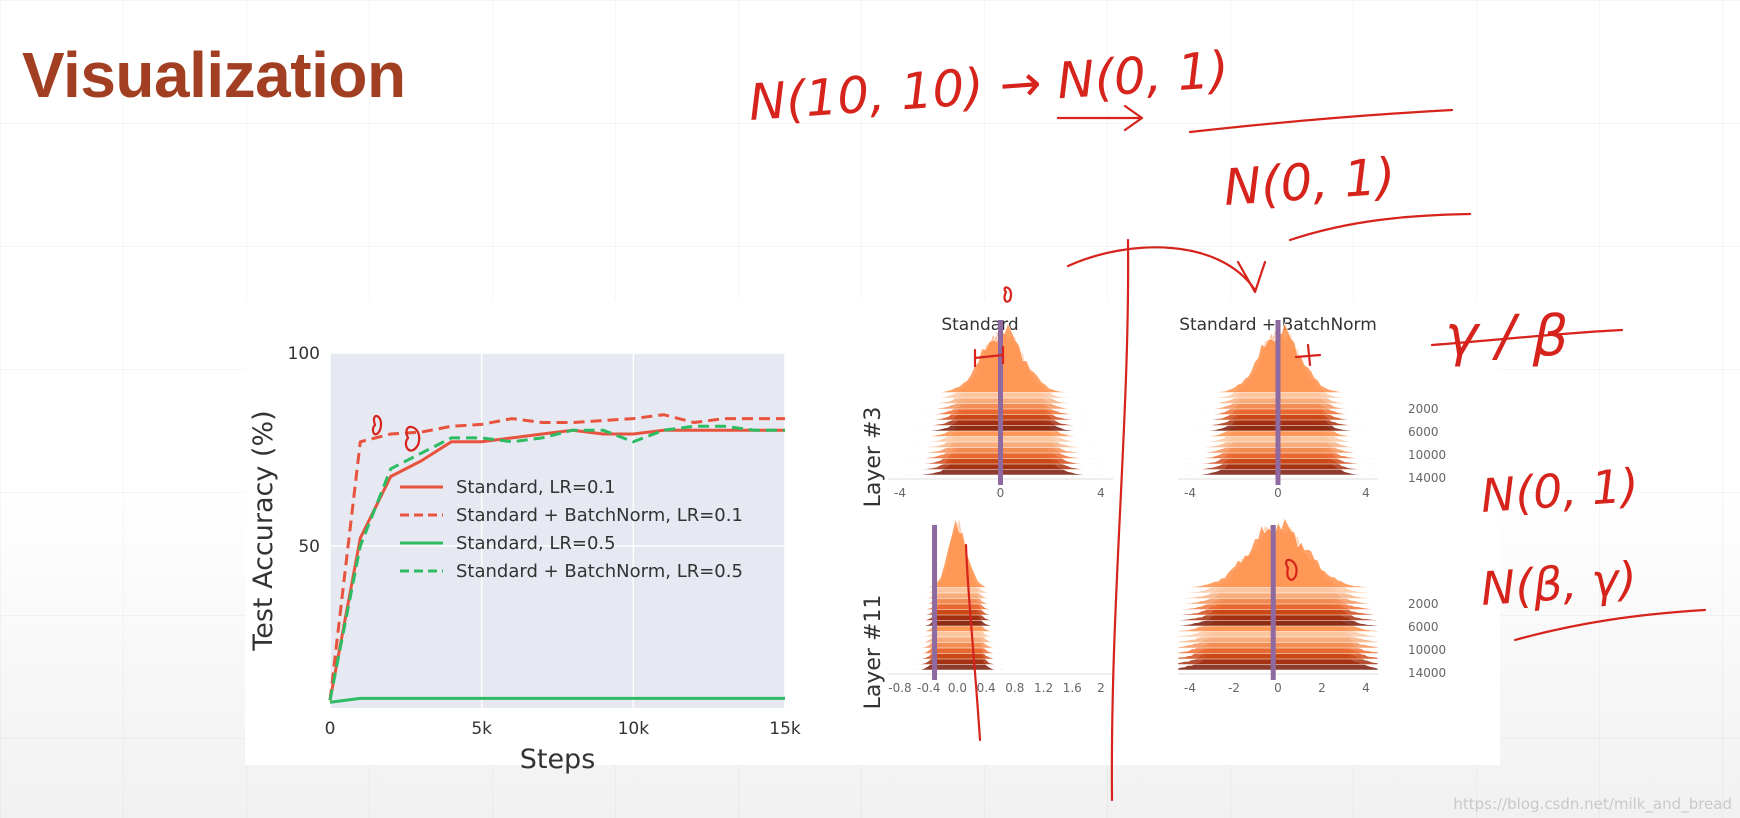 This screenshot has height=818, width=1740. Describe the element at coordinates (873, 652) in the screenshot. I see `row-label: Layer #11` at that location.